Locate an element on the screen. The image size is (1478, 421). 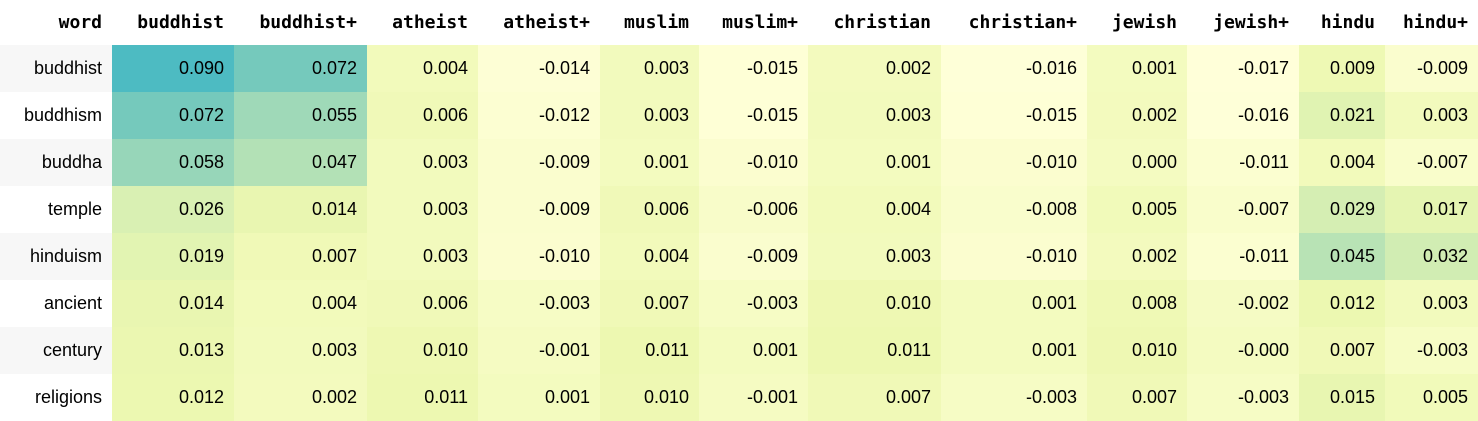
cell-hindu-plus: -0.003 is located at coordinates (1431, 350).